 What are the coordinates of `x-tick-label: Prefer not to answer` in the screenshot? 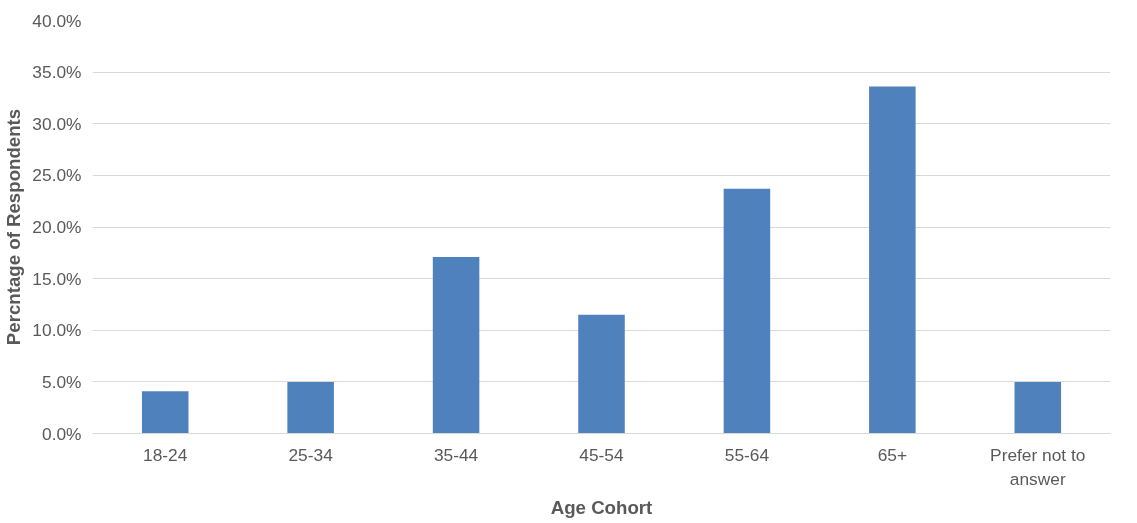 It's located at (1038, 466).